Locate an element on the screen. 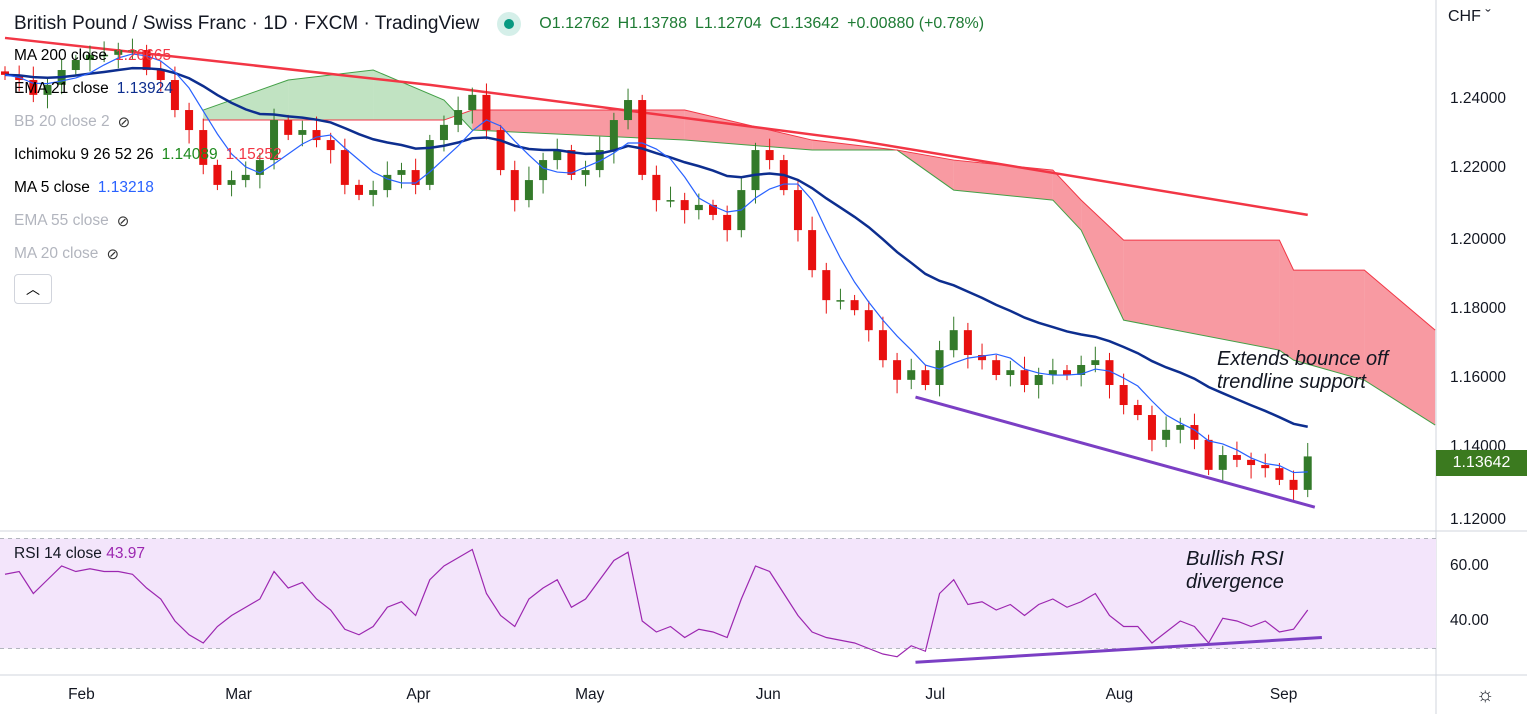  legend-value-2: 1.15252 is located at coordinates (253, 154).